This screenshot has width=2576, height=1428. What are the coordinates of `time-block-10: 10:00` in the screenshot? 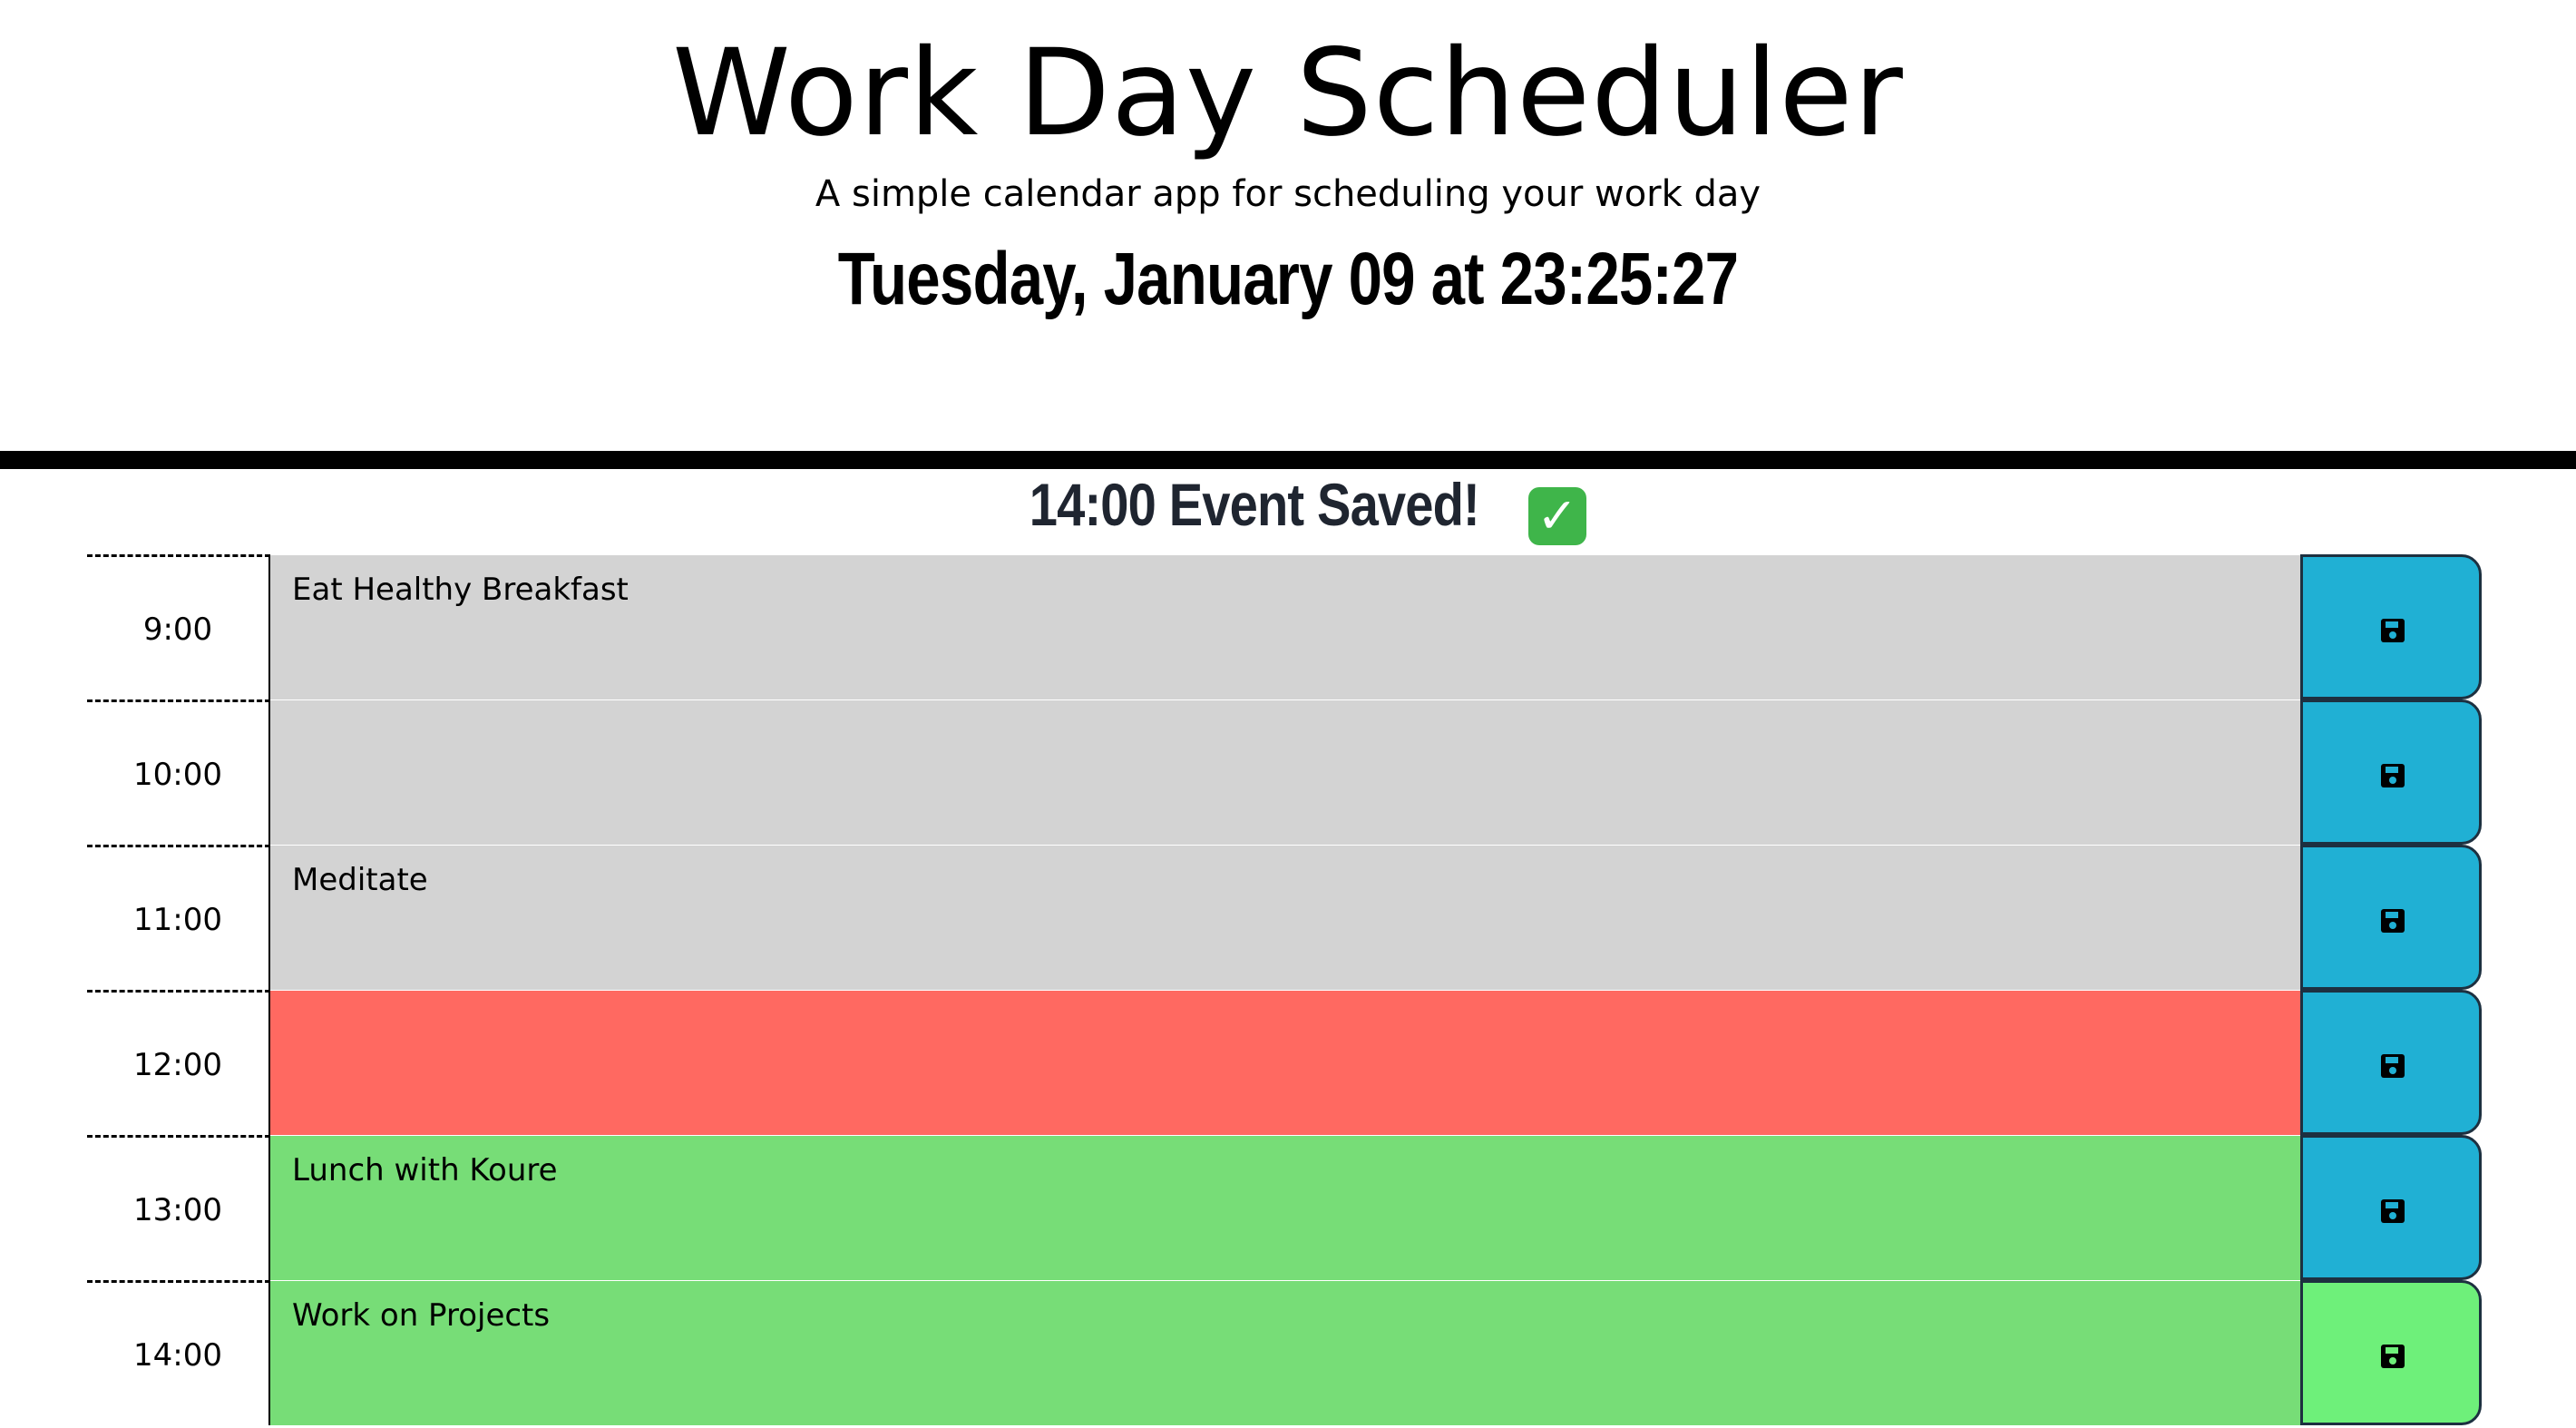 It's located at (1288, 772).